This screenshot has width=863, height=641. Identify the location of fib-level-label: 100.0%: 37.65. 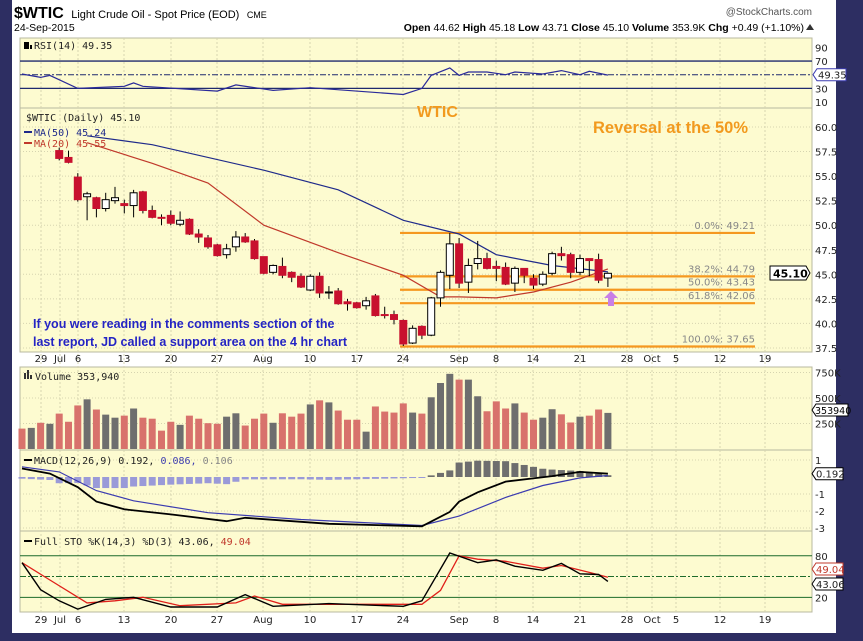
(718, 339).